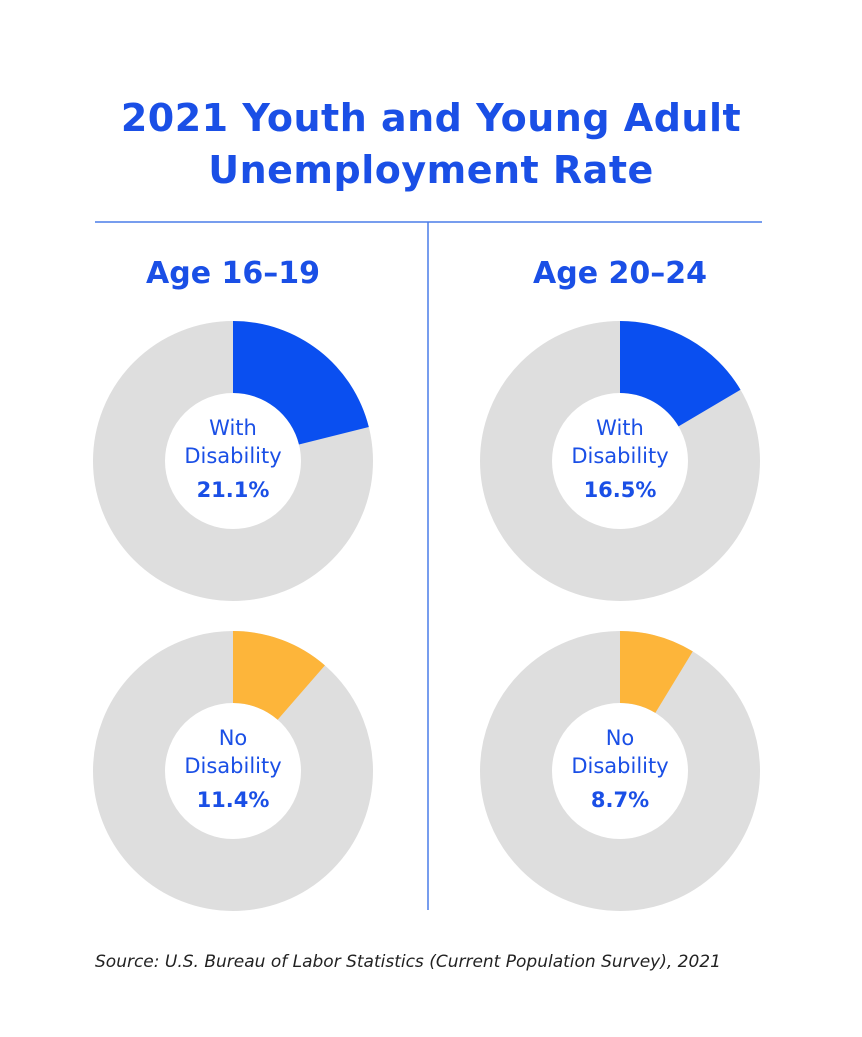 The height and width of the screenshot is (1037, 862). I want to click on value-label: 21.1%, so click(233, 490).